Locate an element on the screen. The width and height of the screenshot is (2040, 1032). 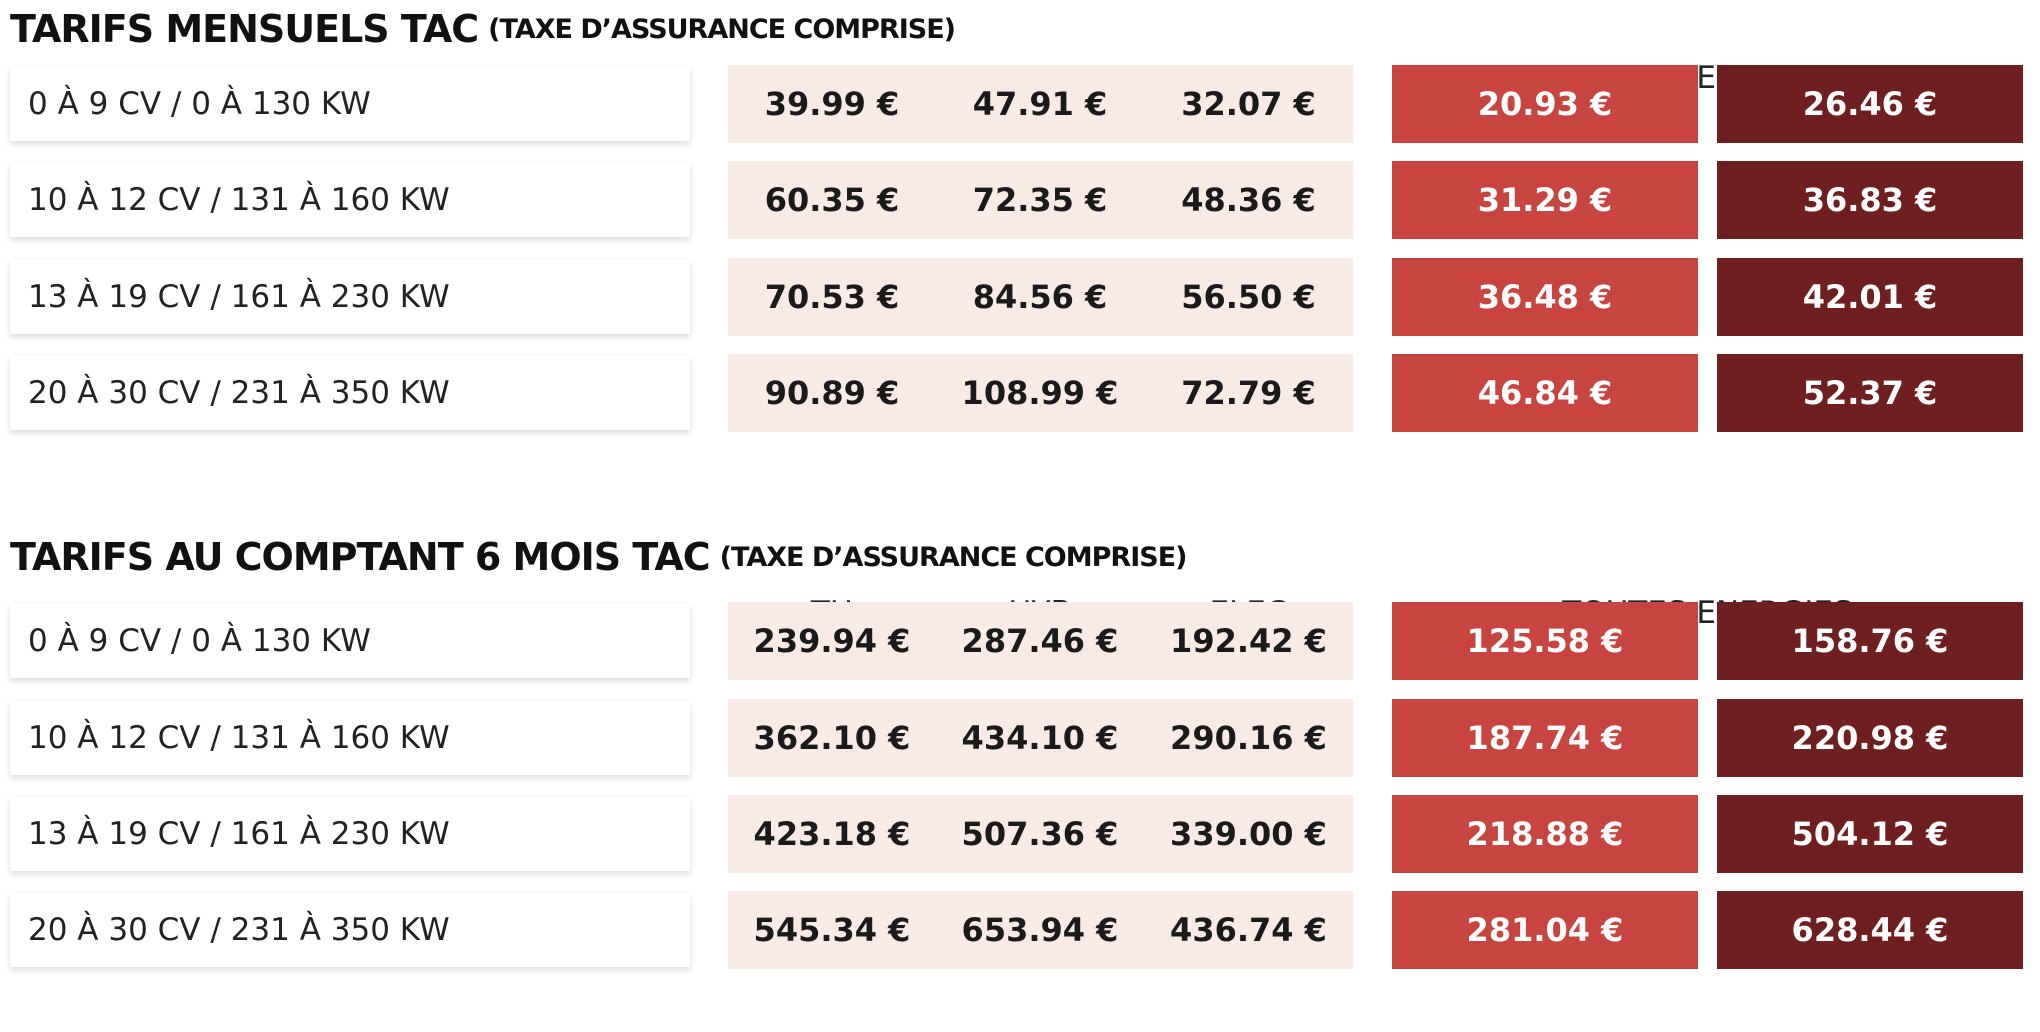
title-main: TARIFS MENSUELS TAC is located at coordinates (244, 29).